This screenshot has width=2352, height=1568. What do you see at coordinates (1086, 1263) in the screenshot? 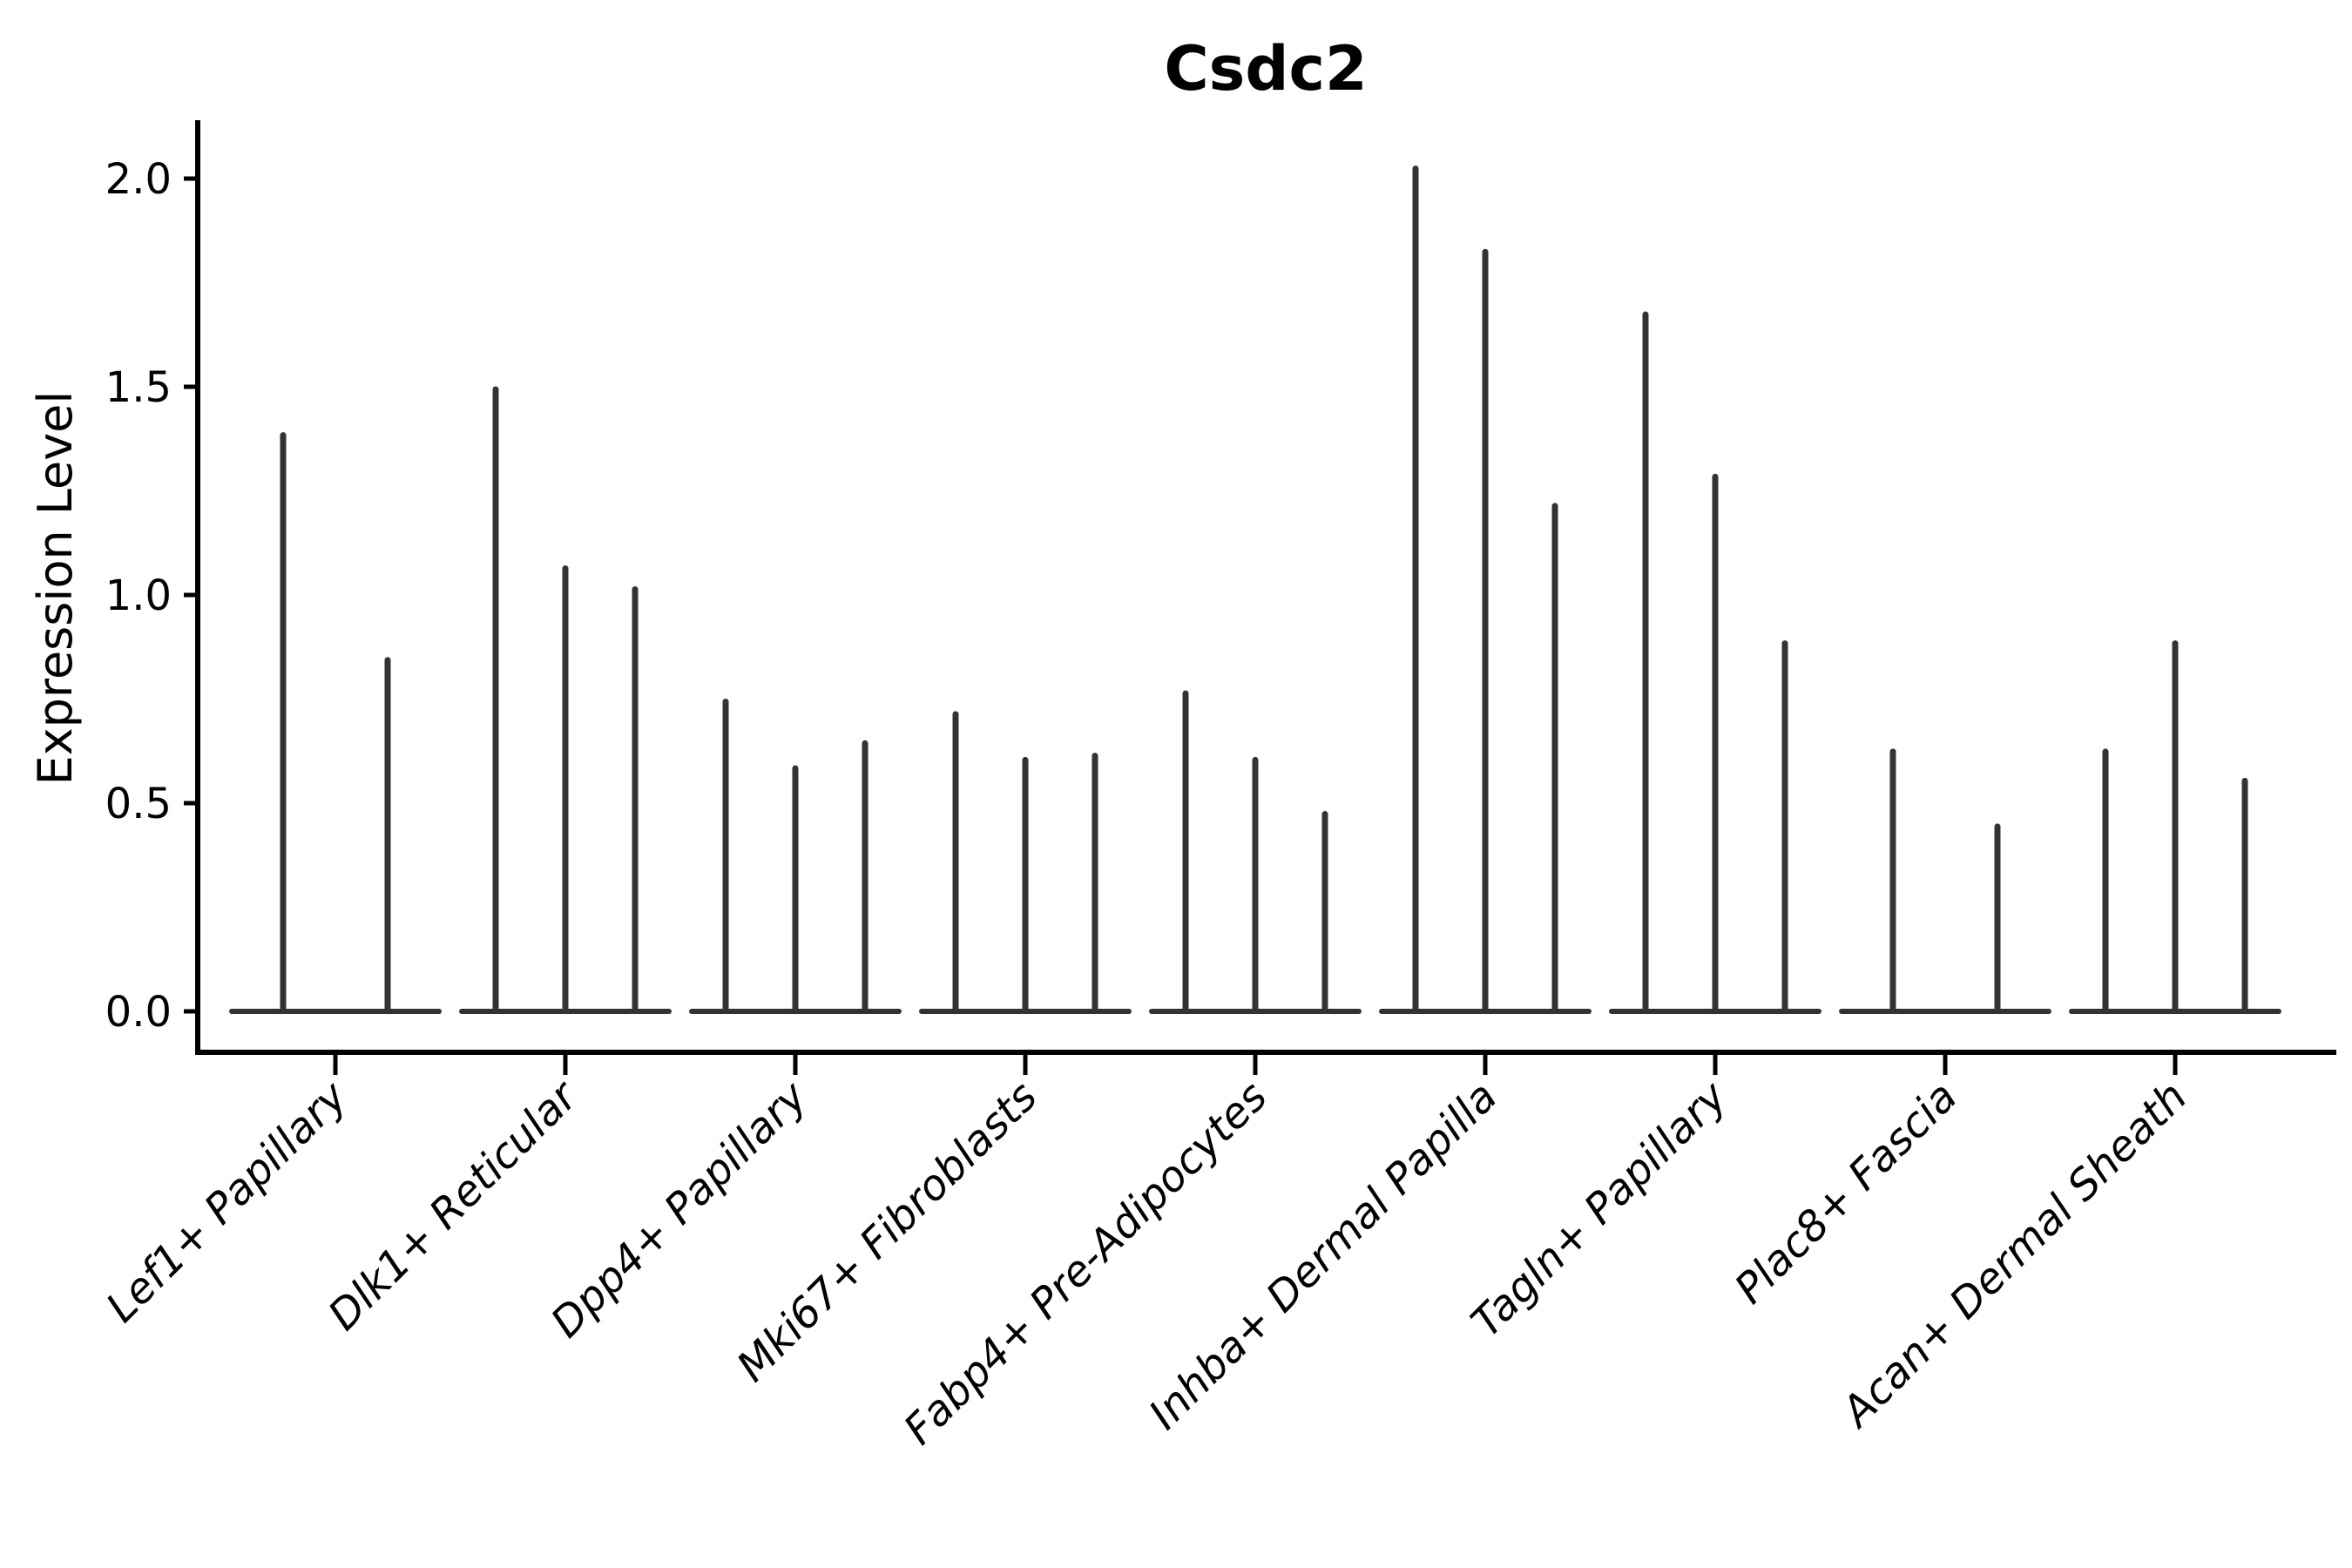
I see `x-axis-category-label: Fabp4+ Pre-Adipocytes` at bounding box center [1086, 1263].